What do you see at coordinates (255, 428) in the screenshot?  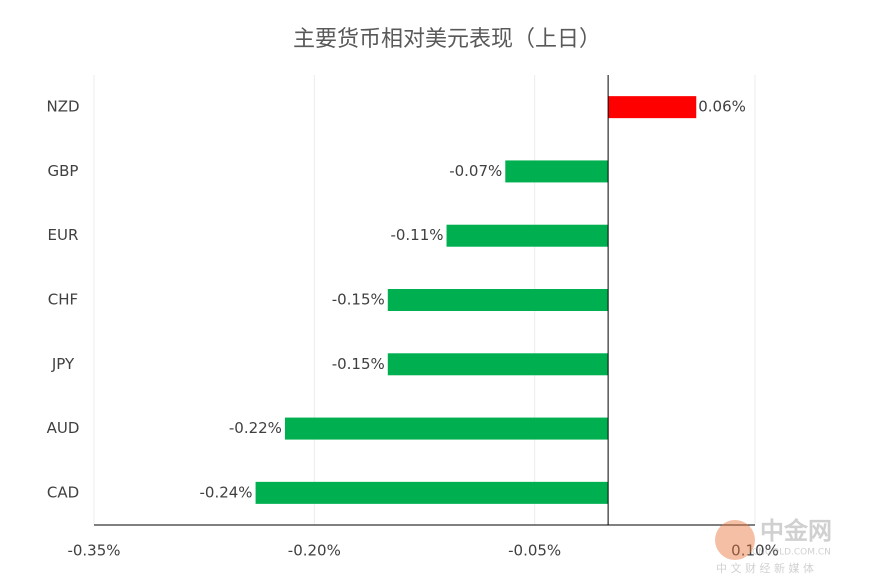 I see `data-label: -0.22%` at bounding box center [255, 428].